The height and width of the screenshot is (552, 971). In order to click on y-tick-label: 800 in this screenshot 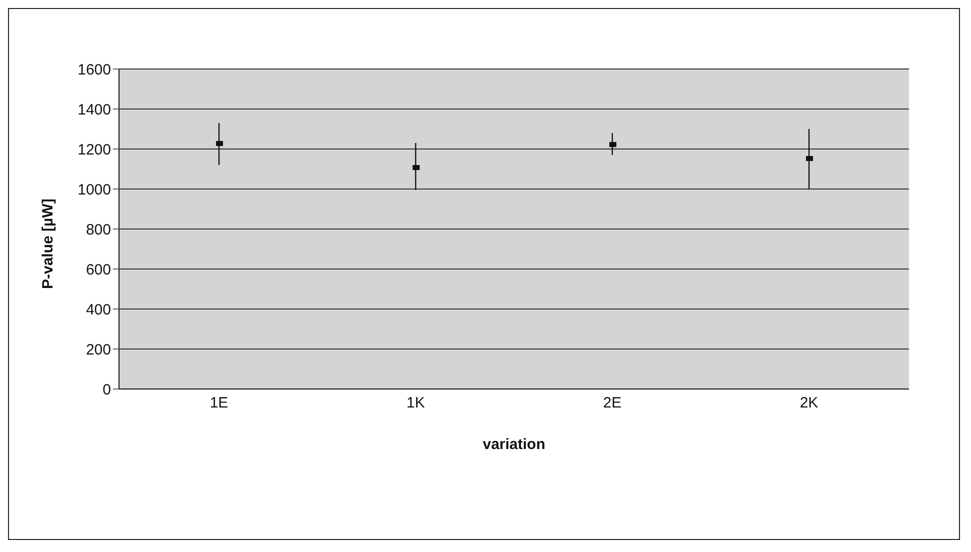, I will do `click(98, 229)`.